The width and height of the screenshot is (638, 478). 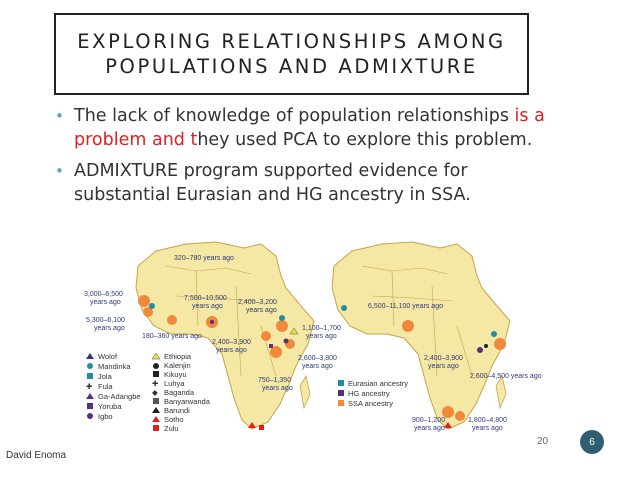 I want to click on left-label: 180–360 years ago, so click(x=172, y=336).